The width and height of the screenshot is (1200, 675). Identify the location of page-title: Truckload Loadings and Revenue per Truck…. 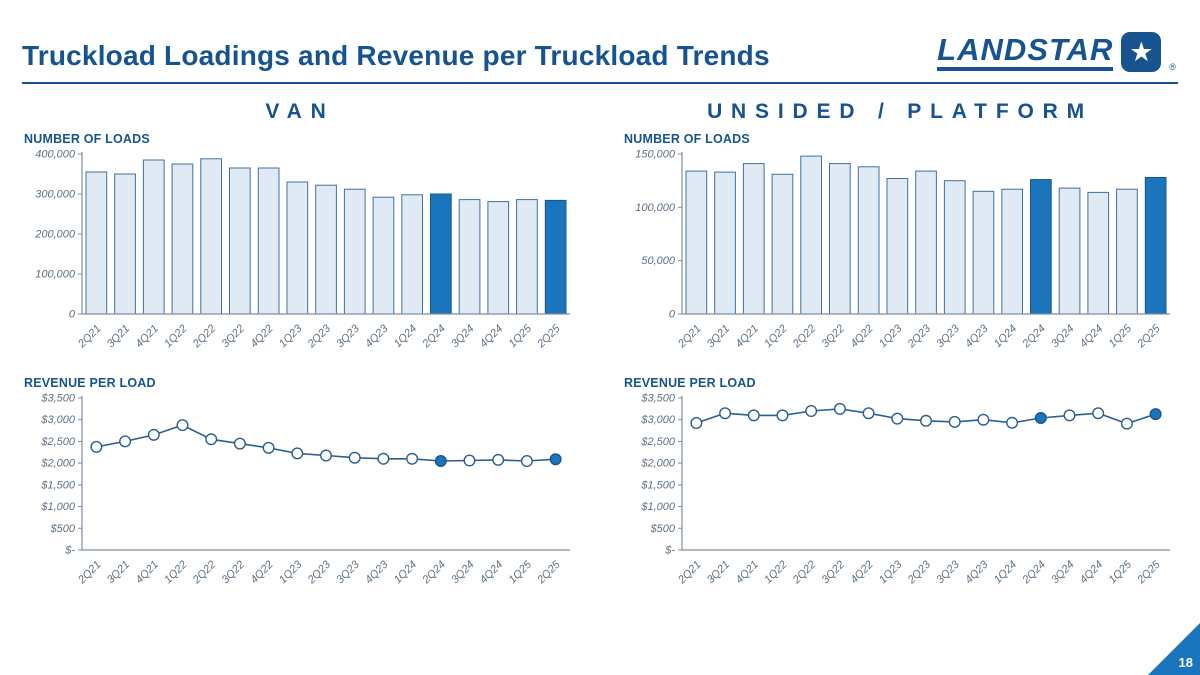
(396, 55).